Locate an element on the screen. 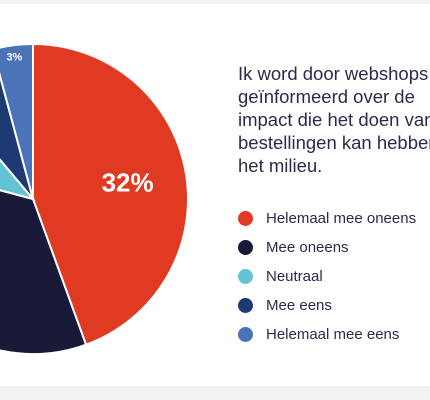 The image size is (430, 400). legend-item: Helemaal mee oneens is located at coordinates (334, 218).